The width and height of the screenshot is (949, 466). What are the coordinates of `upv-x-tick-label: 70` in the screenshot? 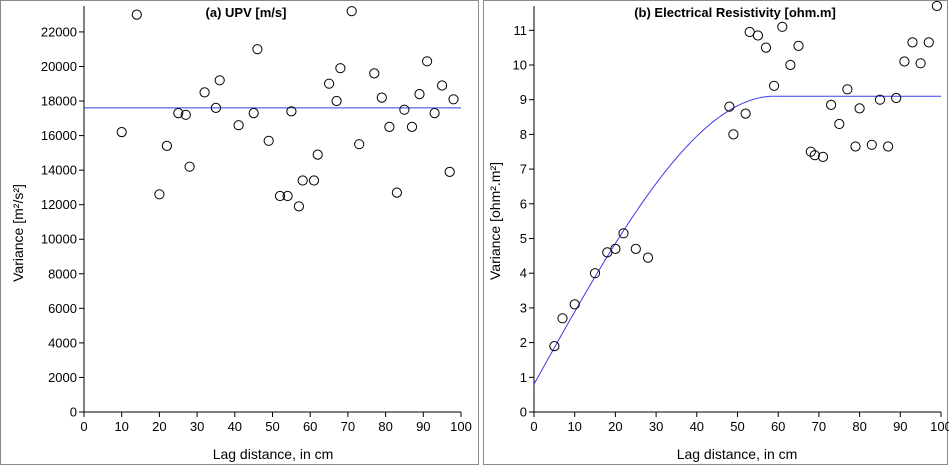 It's located at (348, 426).